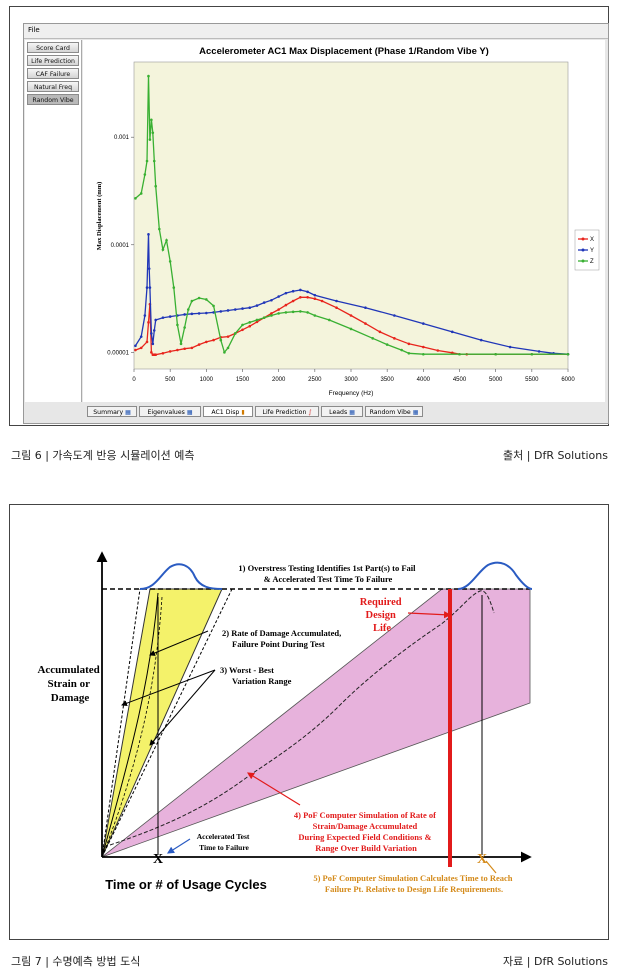 This screenshot has height=978, width=620. Describe the element at coordinates (387, 380) in the screenshot. I see `x-tick-label: 3500` at that location.